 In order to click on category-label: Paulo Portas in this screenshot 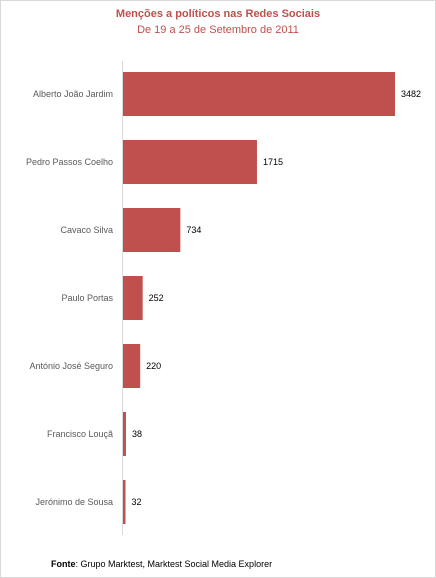, I will do `click(87, 298)`.